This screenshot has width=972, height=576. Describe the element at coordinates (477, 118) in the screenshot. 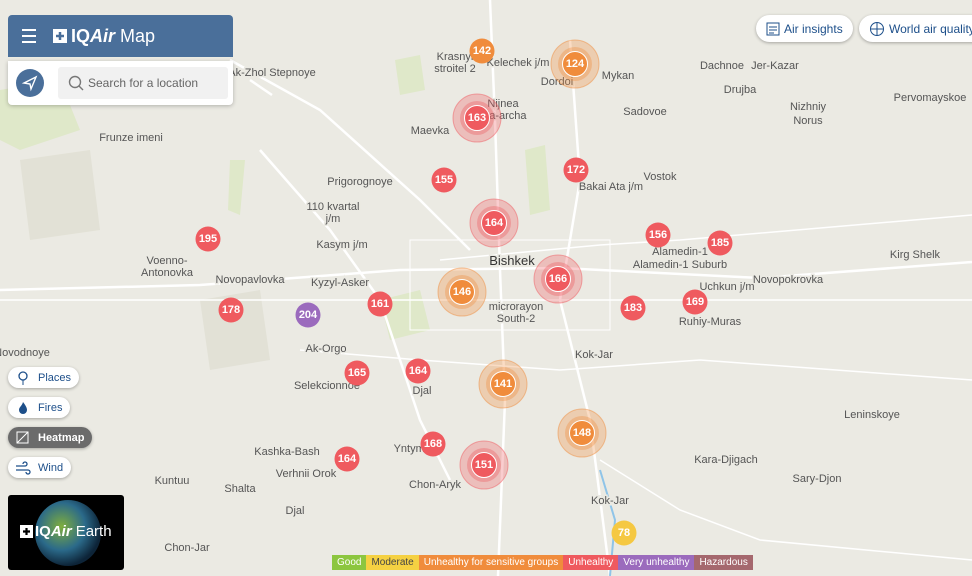

I see `aqi-marker: 163` at that location.